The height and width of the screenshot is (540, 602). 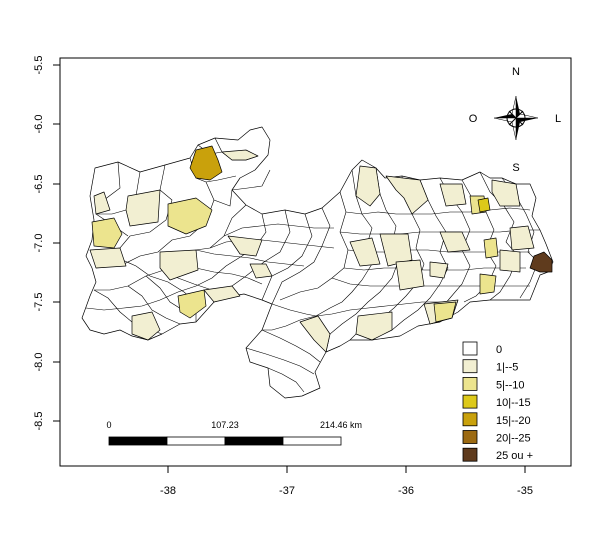 I want to click on y-tick-label: -8.5, so click(x=39, y=421).